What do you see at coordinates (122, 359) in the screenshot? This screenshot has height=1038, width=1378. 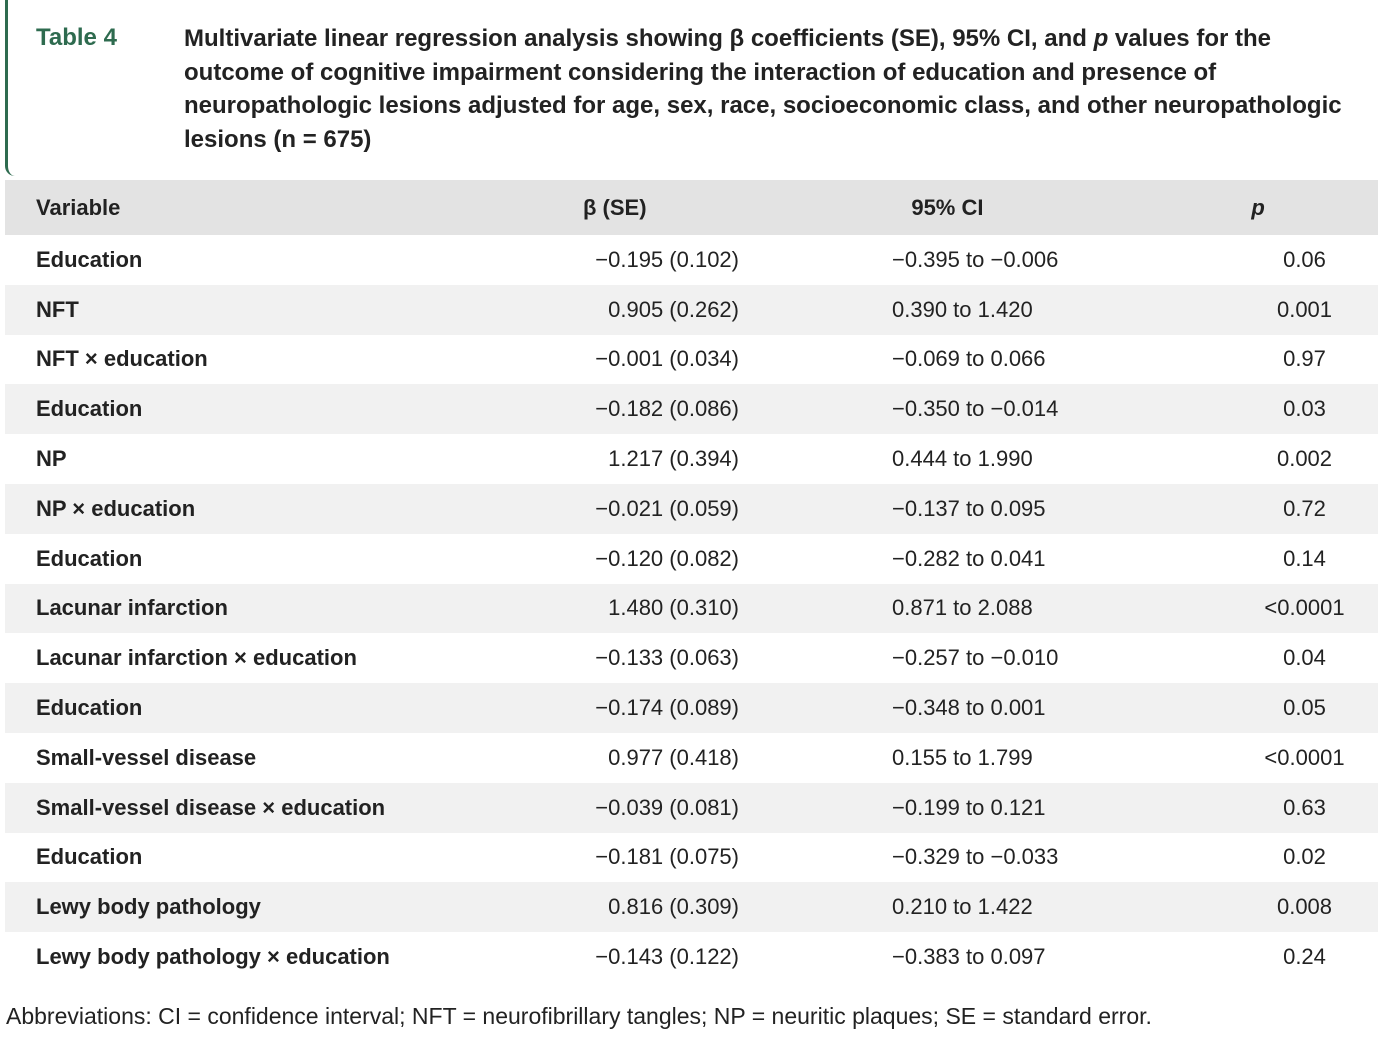 I see `table-cell: NFT × education` at bounding box center [122, 359].